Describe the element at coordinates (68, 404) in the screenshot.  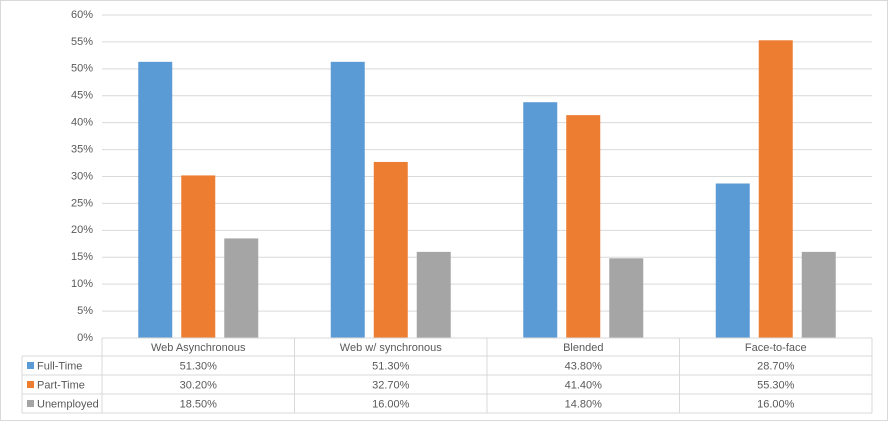
I see `legend-label: Unemployed` at that location.